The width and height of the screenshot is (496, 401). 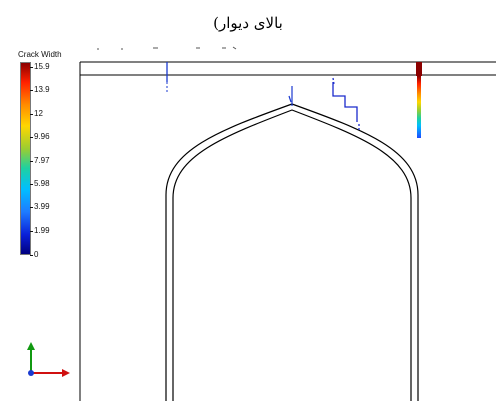 I want to click on legend-tick-label: 15.9, so click(x=40, y=66).